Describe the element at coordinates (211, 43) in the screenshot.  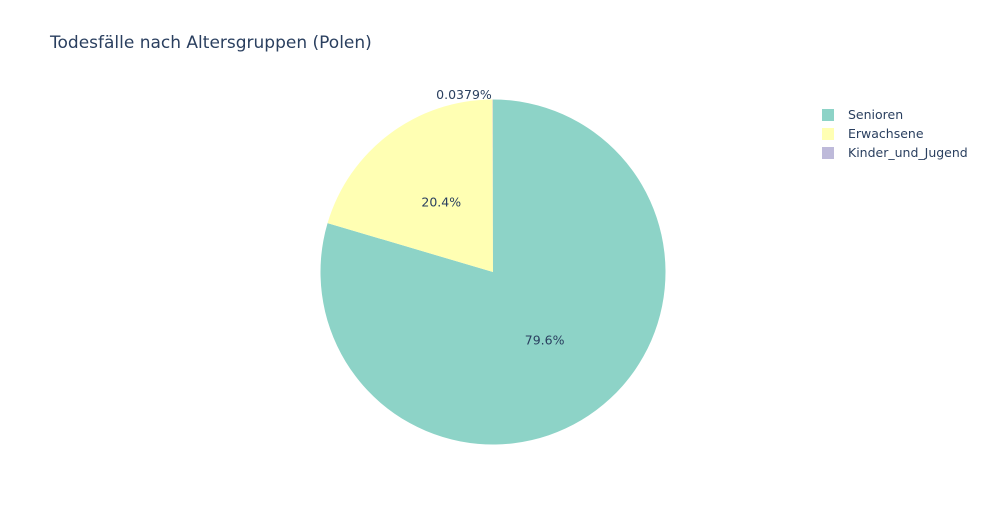
I see `chart-title: Todesfälle nach Altersgruppen (Polen)` at that location.